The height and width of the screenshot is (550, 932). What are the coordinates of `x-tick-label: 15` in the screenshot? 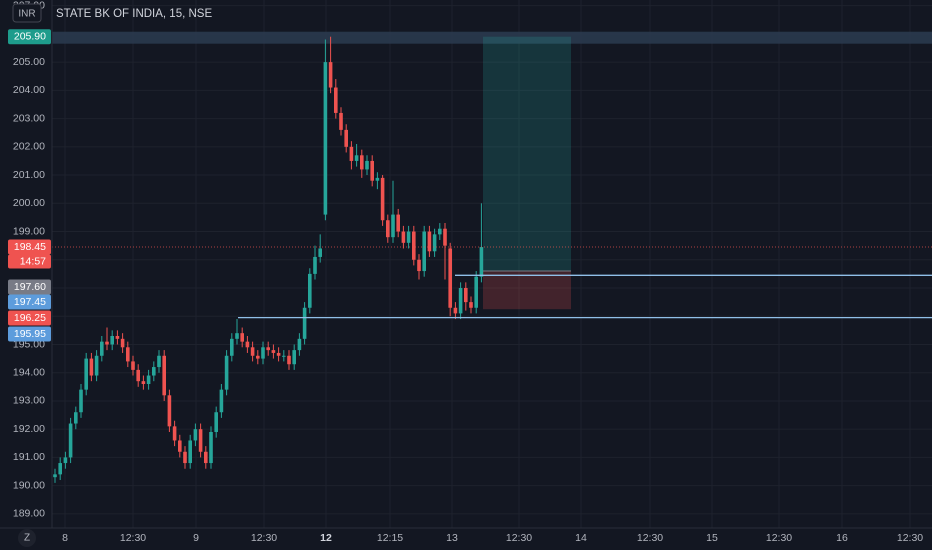 It's located at (712, 538).